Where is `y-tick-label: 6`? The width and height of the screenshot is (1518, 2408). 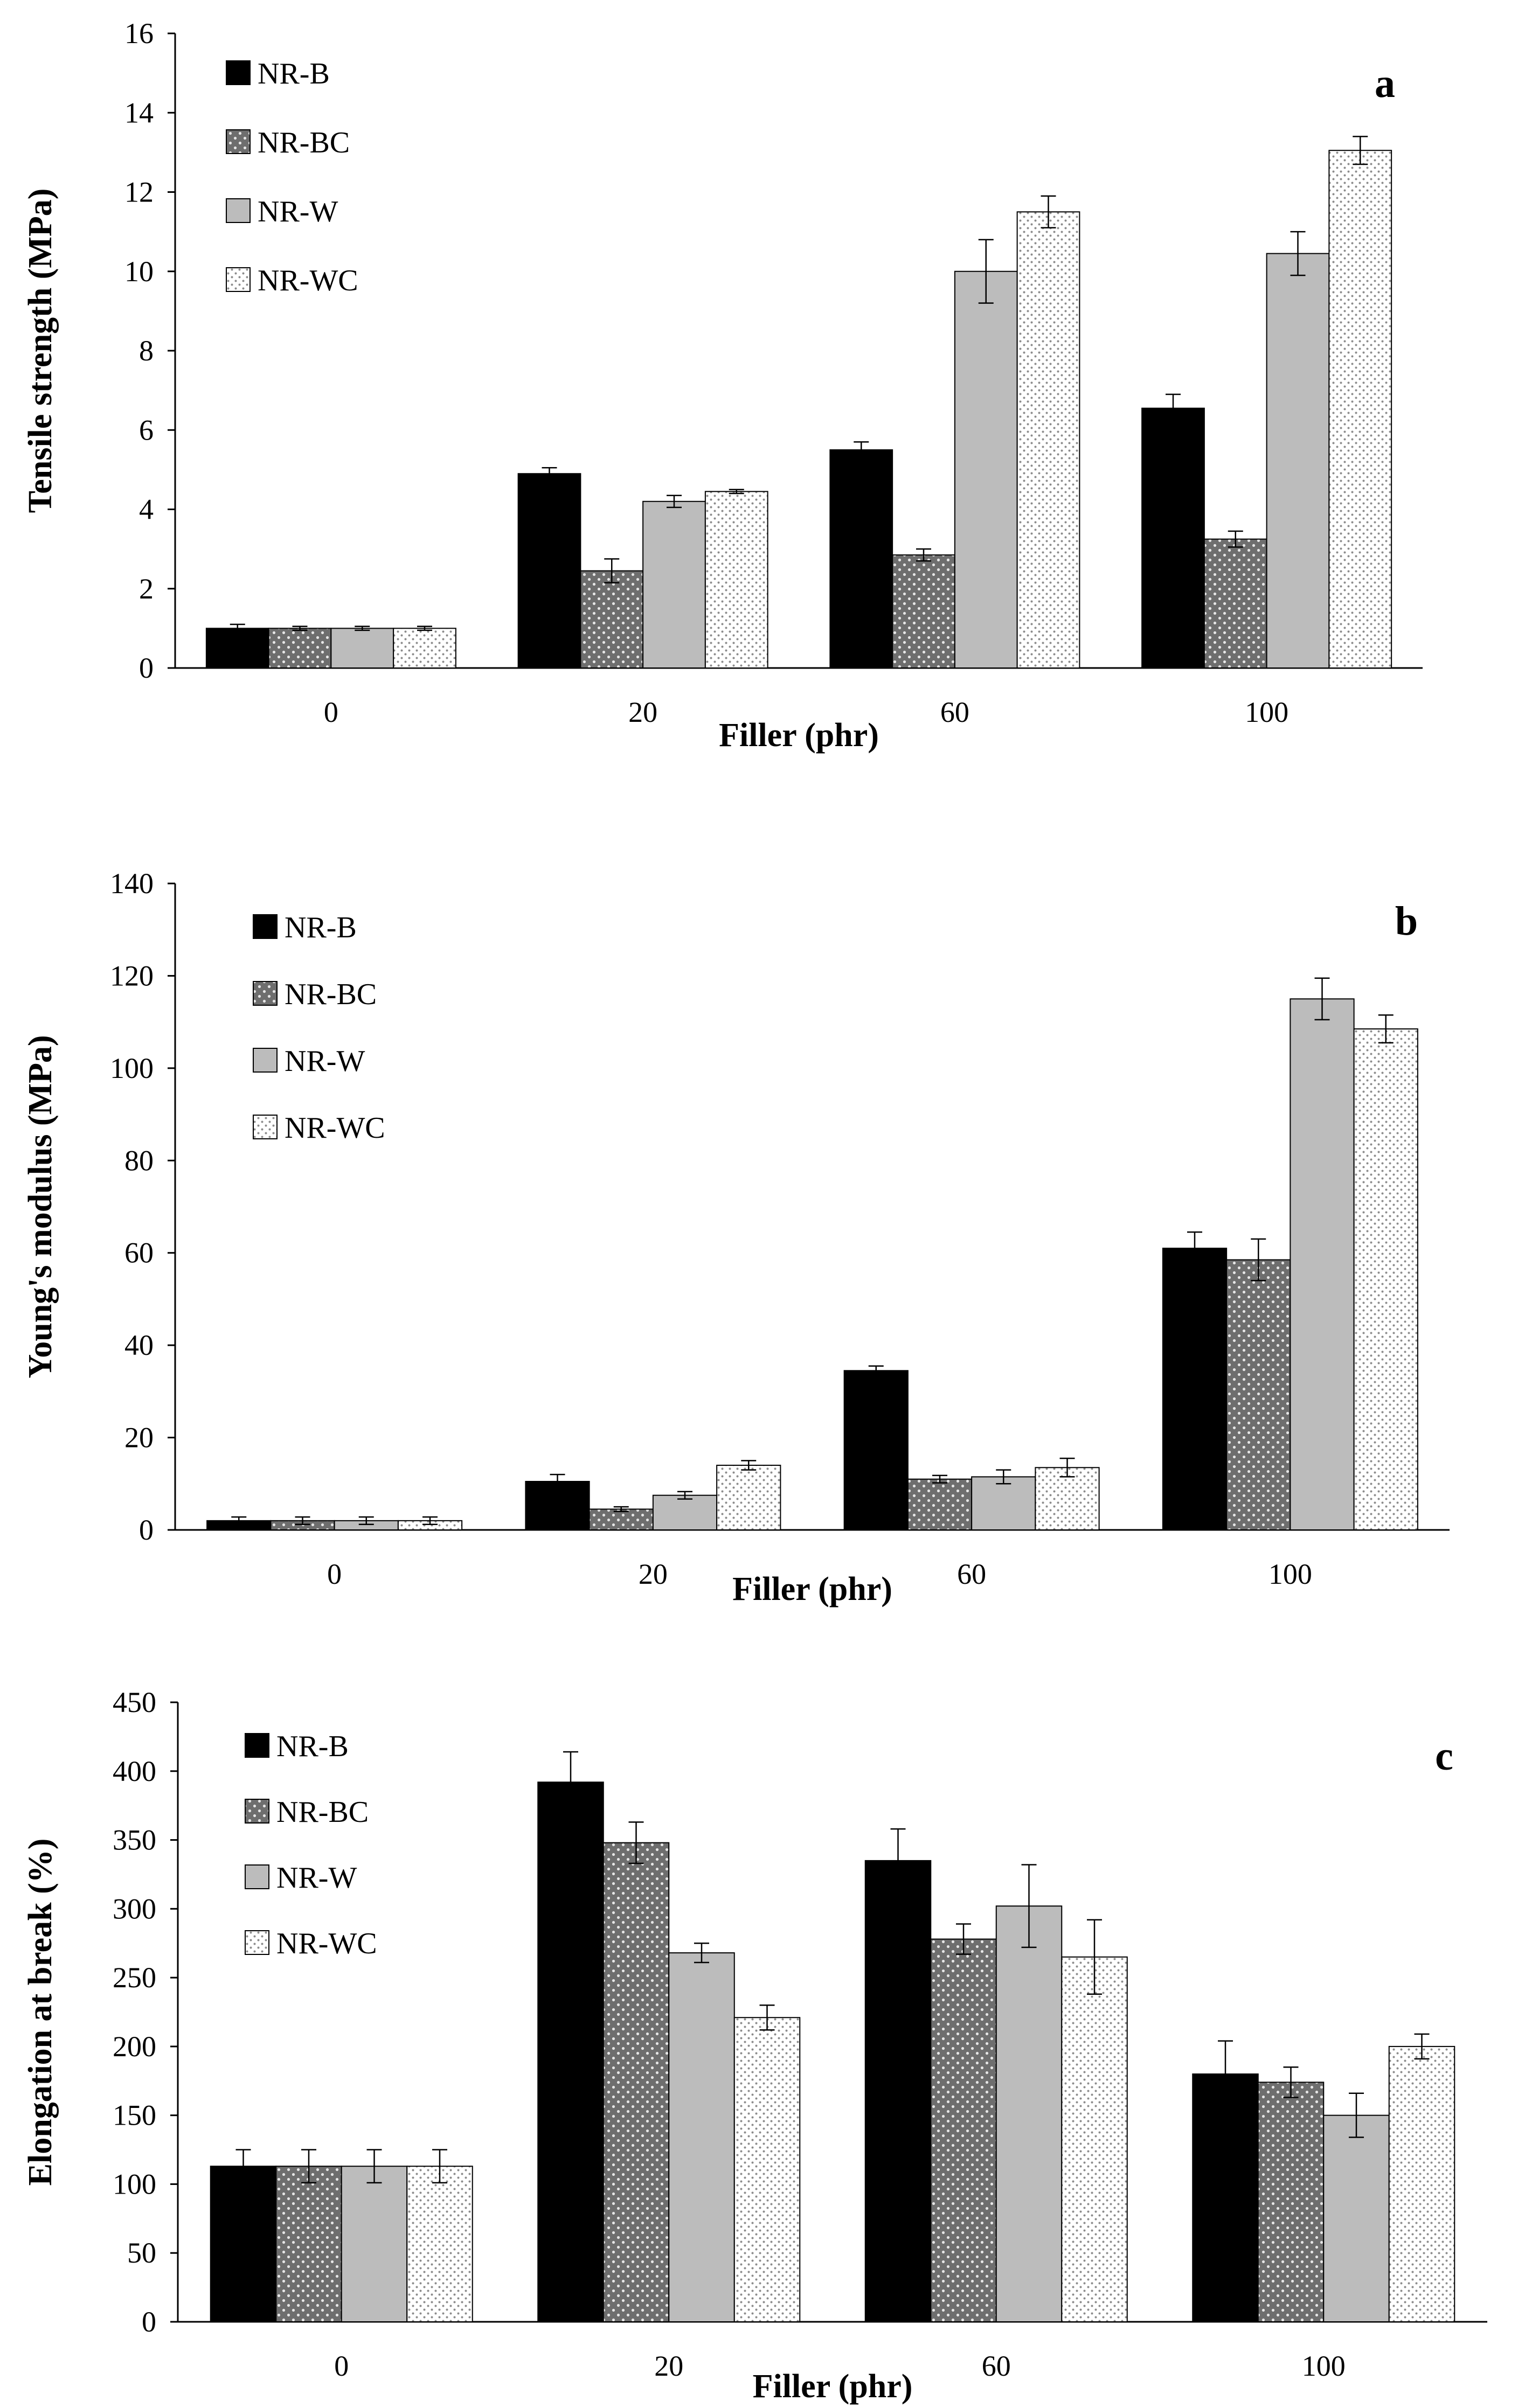
y-tick-label: 6 is located at coordinates (146, 430).